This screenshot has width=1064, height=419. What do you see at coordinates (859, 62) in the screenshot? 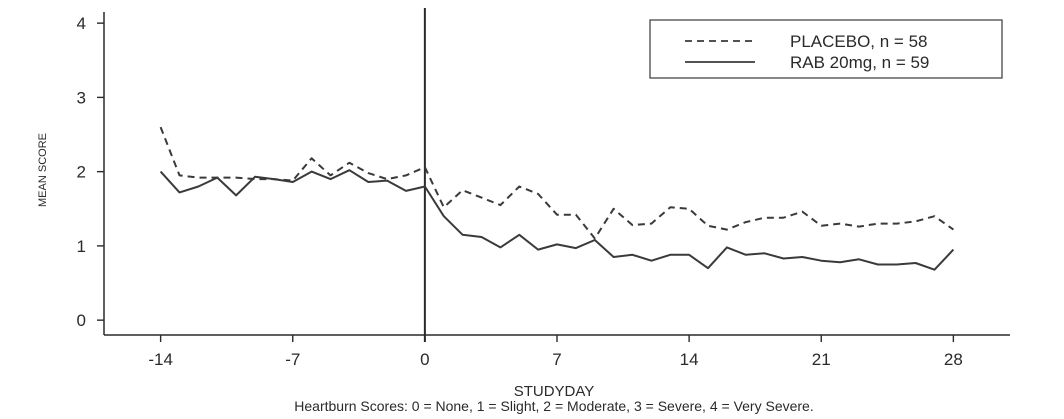
I see `legend-label-rab: RAB 20mg, n = 59` at bounding box center [859, 62].